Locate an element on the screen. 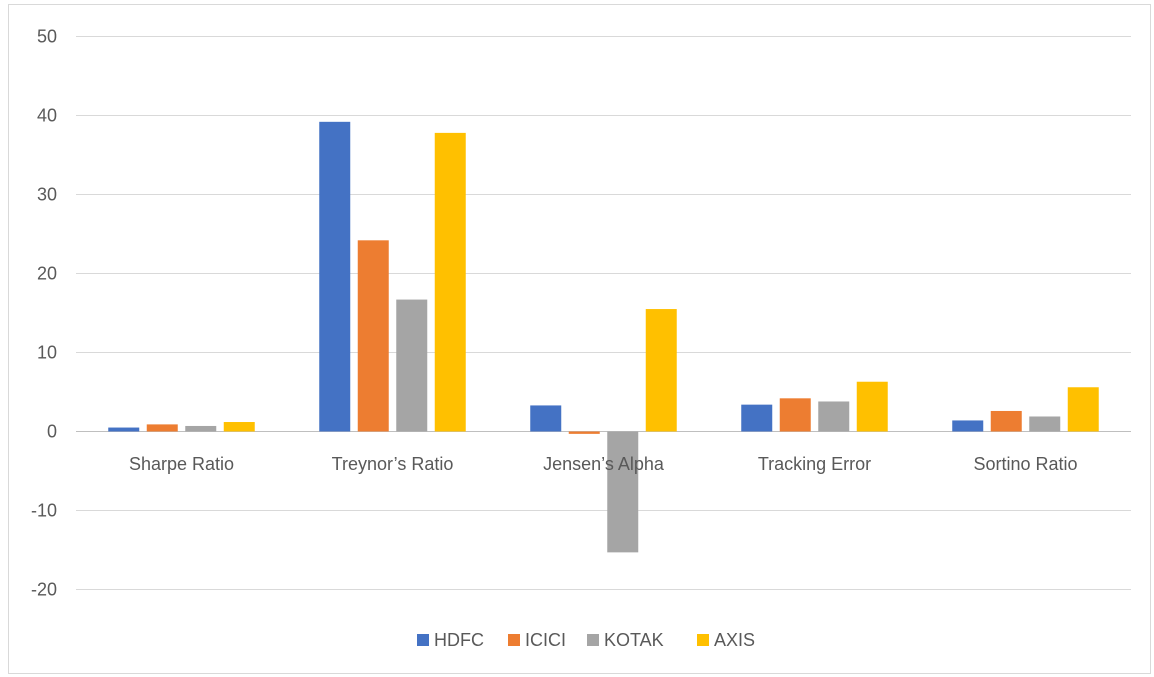 The height and width of the screenshot is (677, 1154). legend-label: AXIS is located at coordinates (734, 640).